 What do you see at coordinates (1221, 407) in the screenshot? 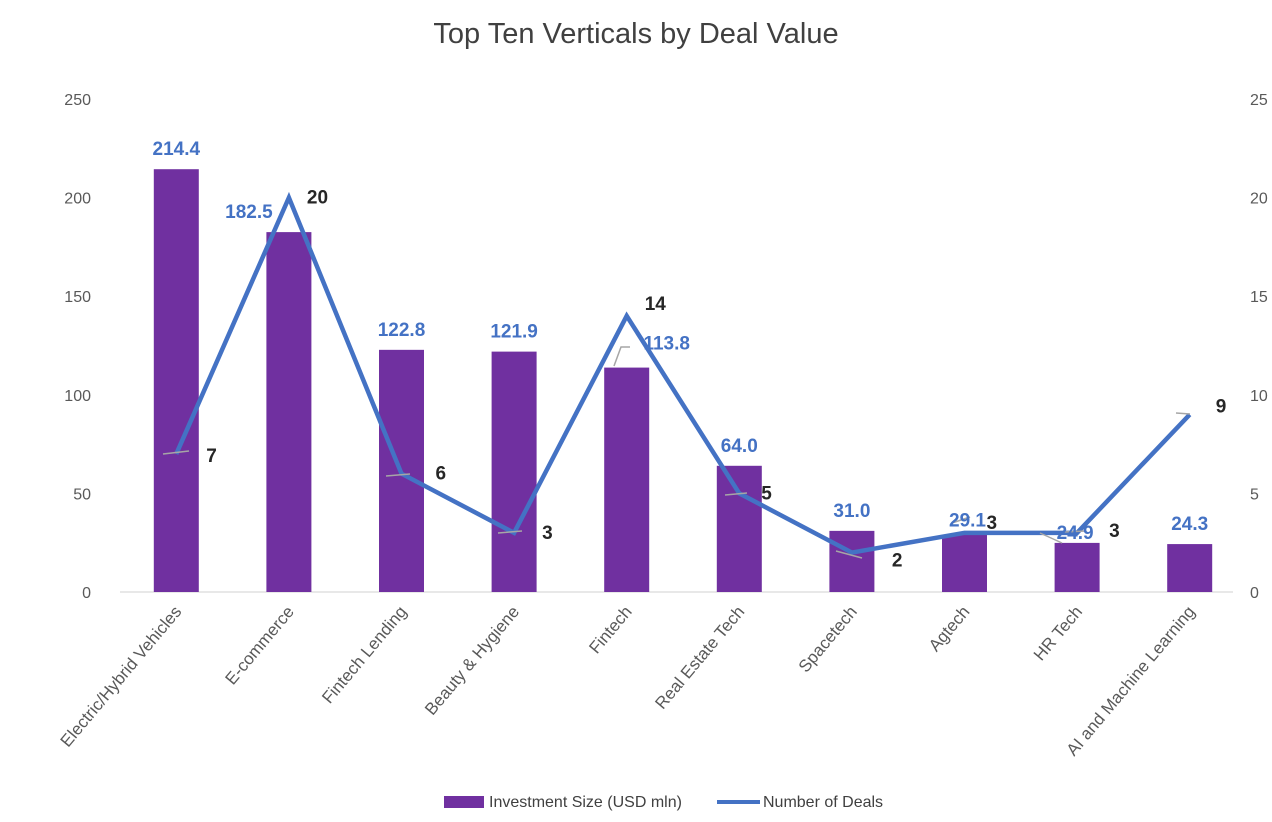
I see `line-value-label: 9` at bounding box center [1221, 407].